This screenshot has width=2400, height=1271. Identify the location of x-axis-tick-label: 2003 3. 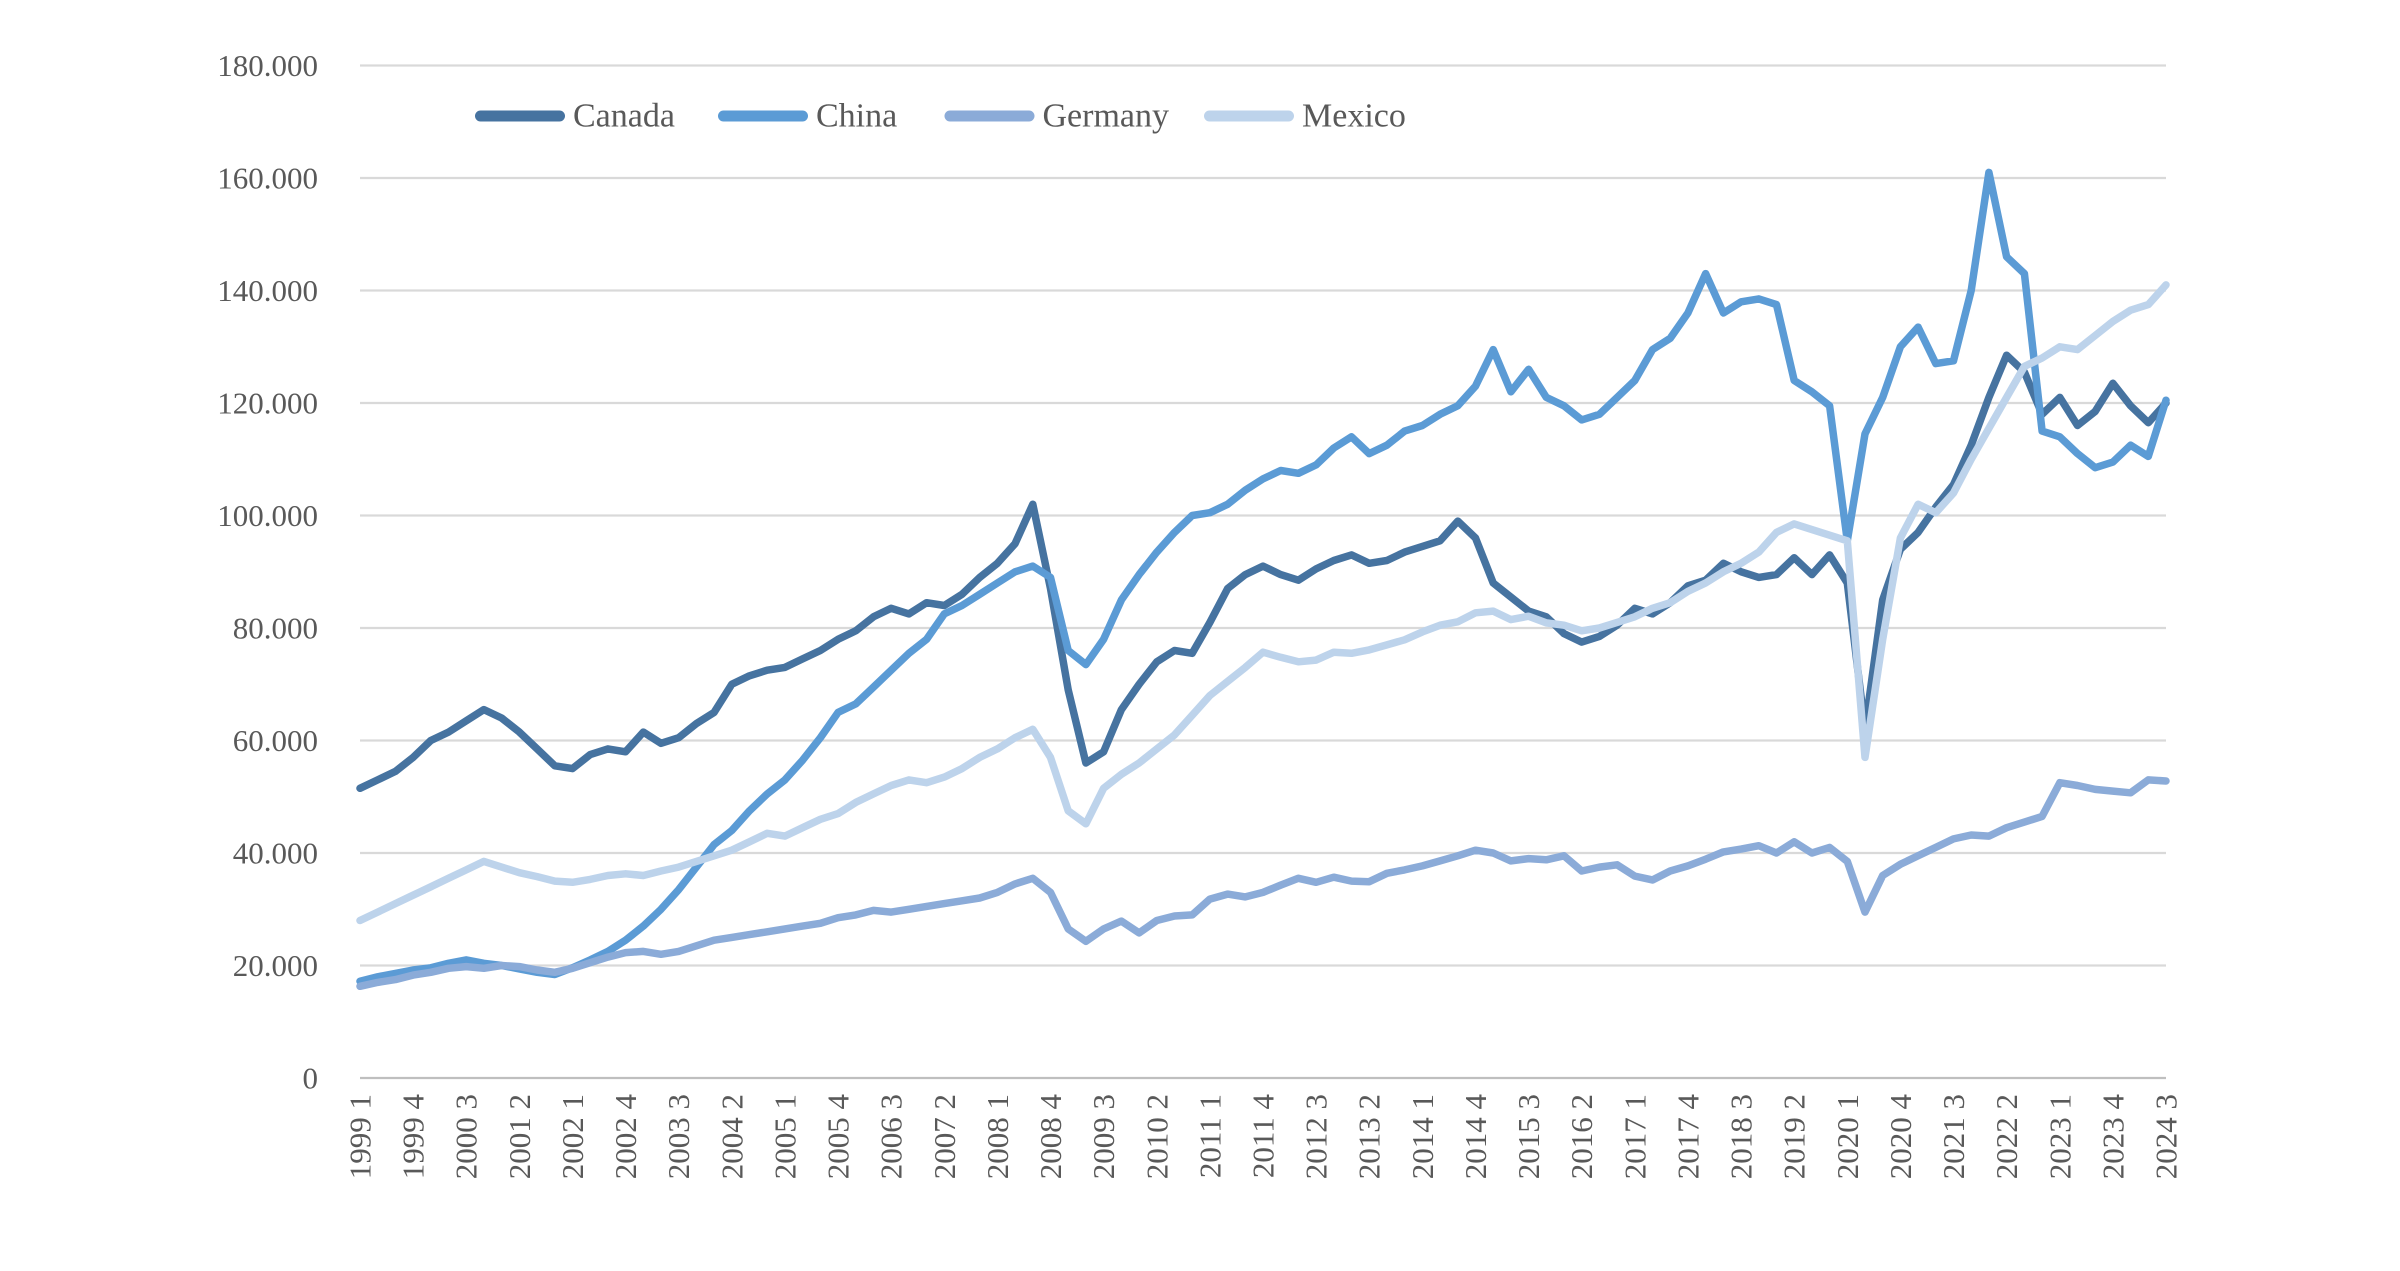
(678, 1136).